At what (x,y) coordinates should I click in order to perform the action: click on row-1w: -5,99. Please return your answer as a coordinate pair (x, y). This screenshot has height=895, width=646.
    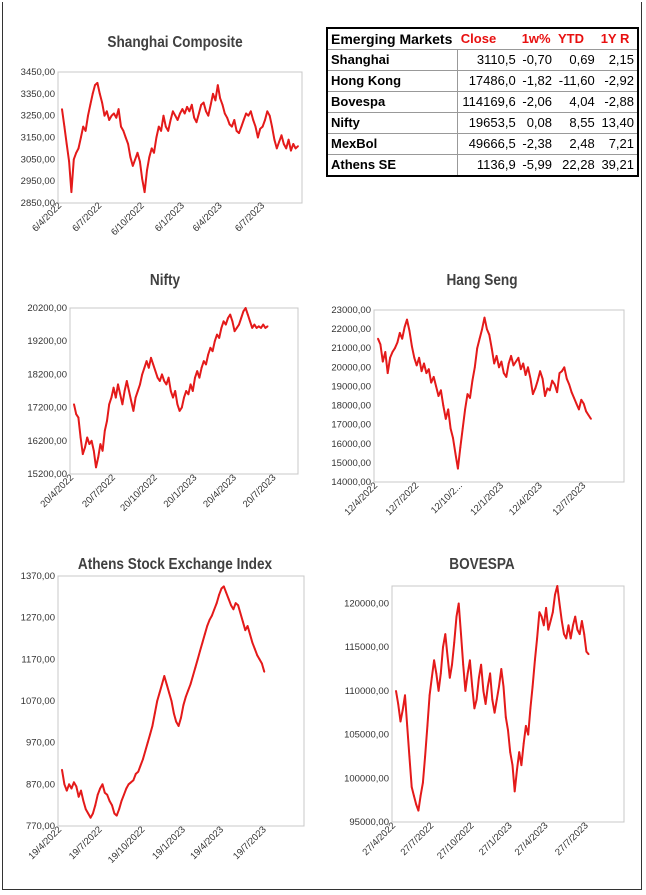
    Looking at the image, I should click on (536, 165).